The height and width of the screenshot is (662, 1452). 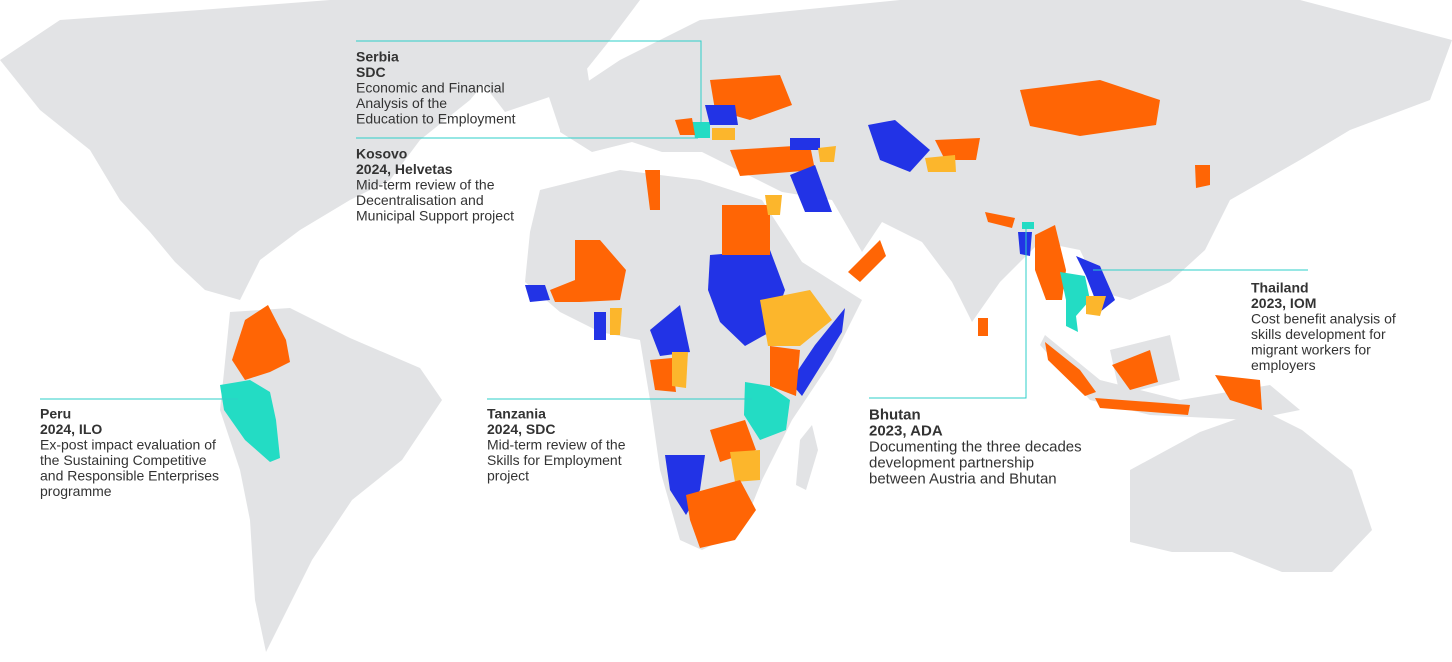 I want to click on project-description: skills development for, so click(x=1318, y=334).